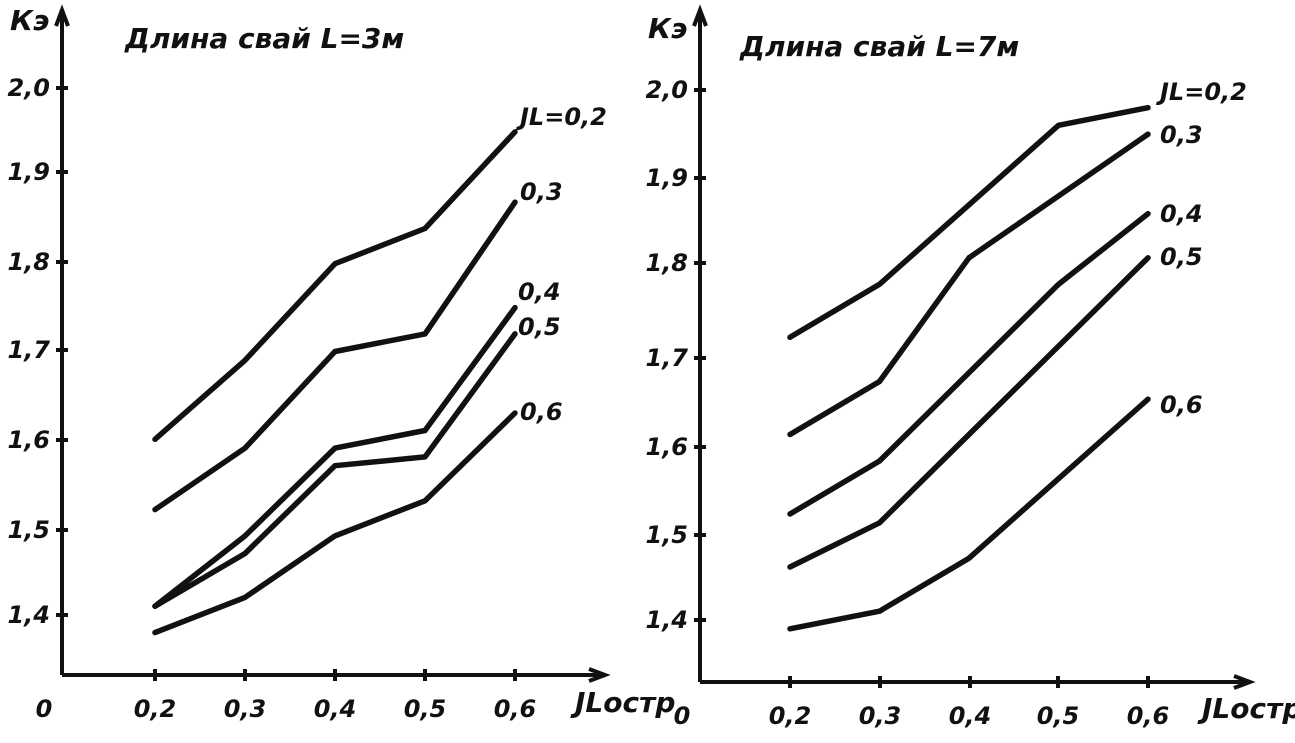 The height and width of the screenshot is (743, 1295). Describe the element at coordinates (879, 46) in the screenshot. I see `chart-title: Длина свай L=7м` at that location.